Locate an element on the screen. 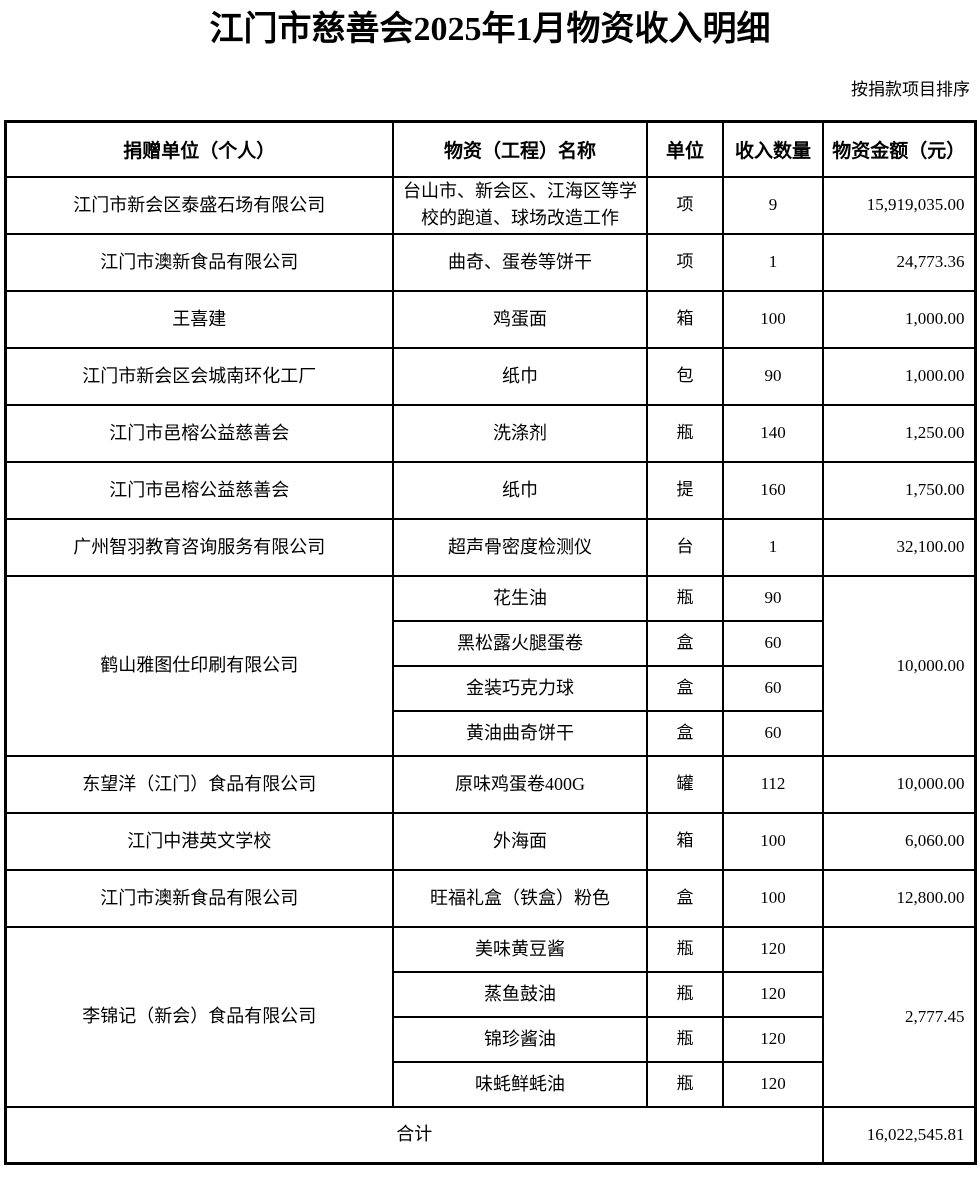 The width and height of the screenshot is (980, 1179). table-row: 金装巧克力球盒 60 is located at coordinates (490, 688).